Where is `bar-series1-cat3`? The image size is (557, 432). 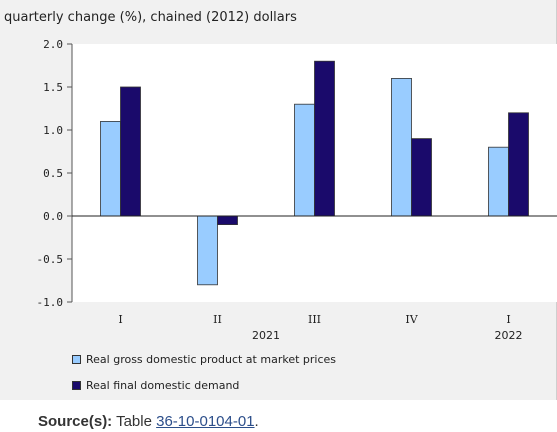 bar-series1-cat3 is located at coordinates (421, 177).